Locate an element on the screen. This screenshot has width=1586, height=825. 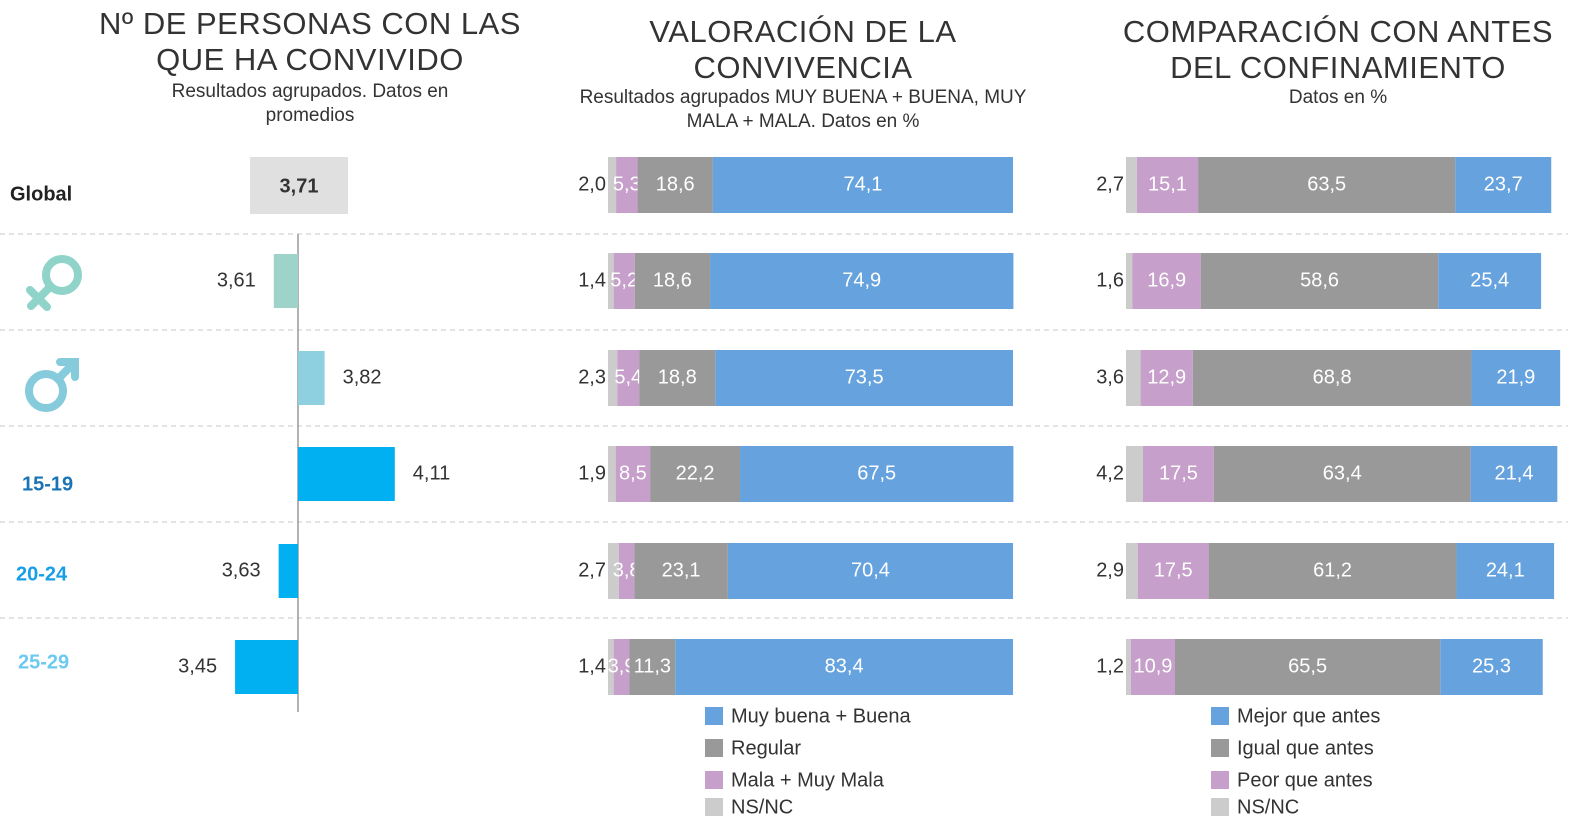
value-label: 3,9 is located at coordinates (622, 666).